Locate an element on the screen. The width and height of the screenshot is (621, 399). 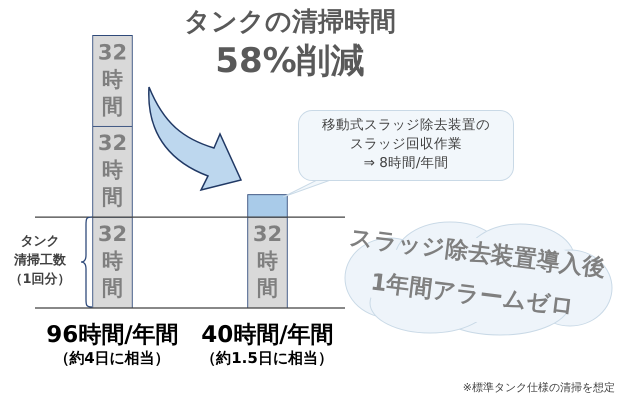
x-tick-label: 40時間/年間 is located at coordinates (267, 335).